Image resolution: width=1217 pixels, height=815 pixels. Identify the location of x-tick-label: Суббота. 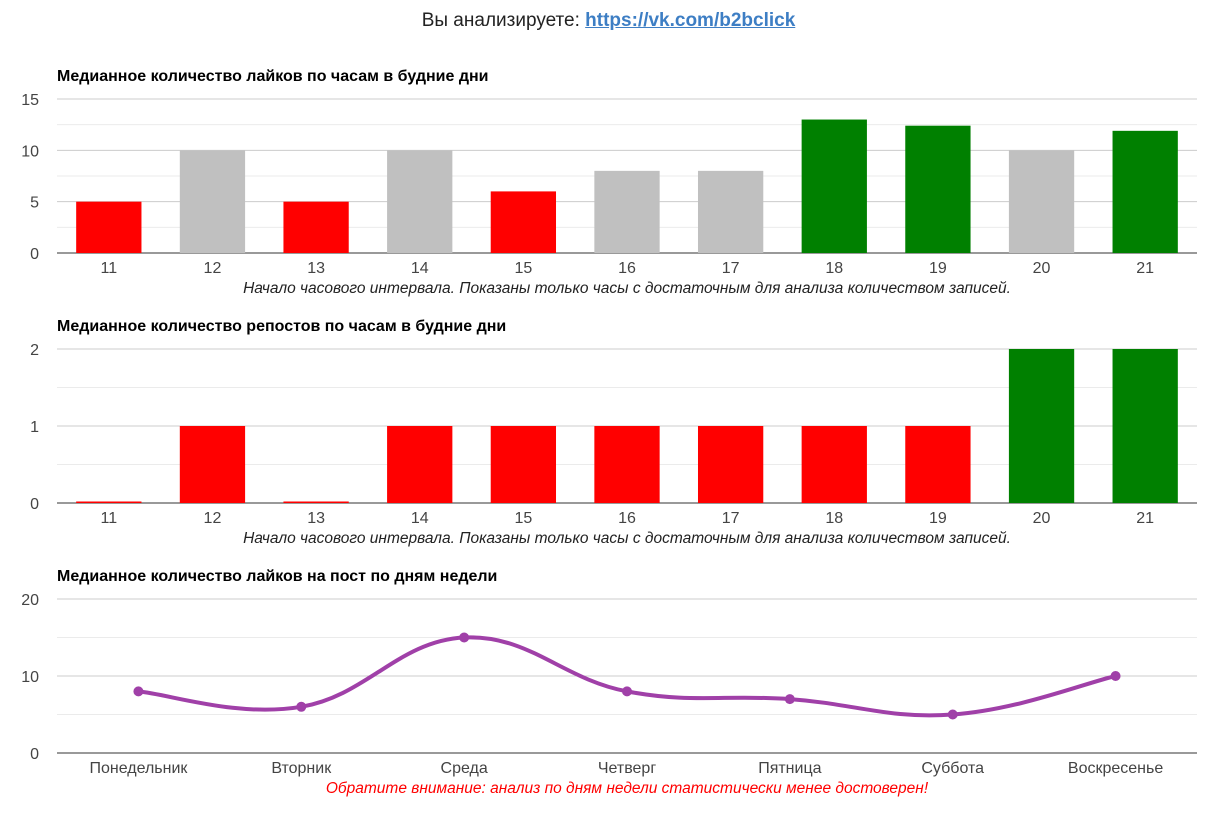
(952, 768).